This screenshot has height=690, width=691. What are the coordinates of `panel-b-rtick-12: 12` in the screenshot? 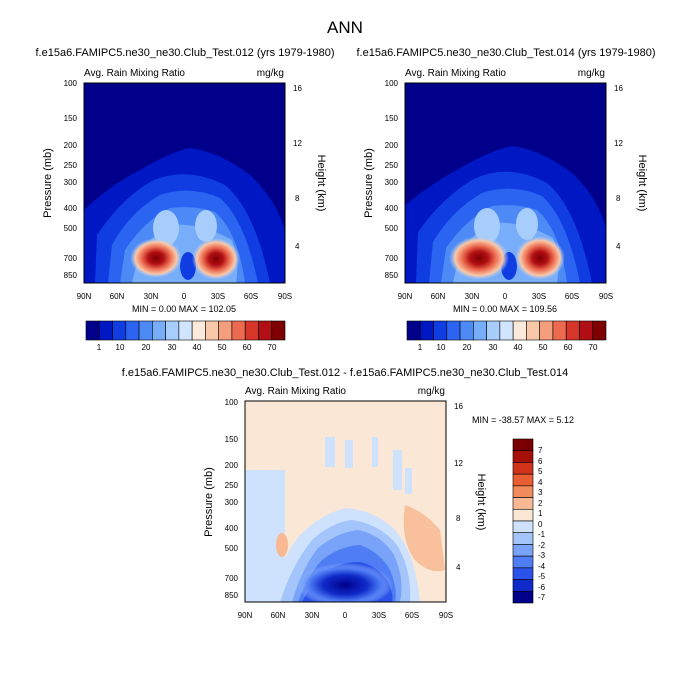 It's located at (618, 143).